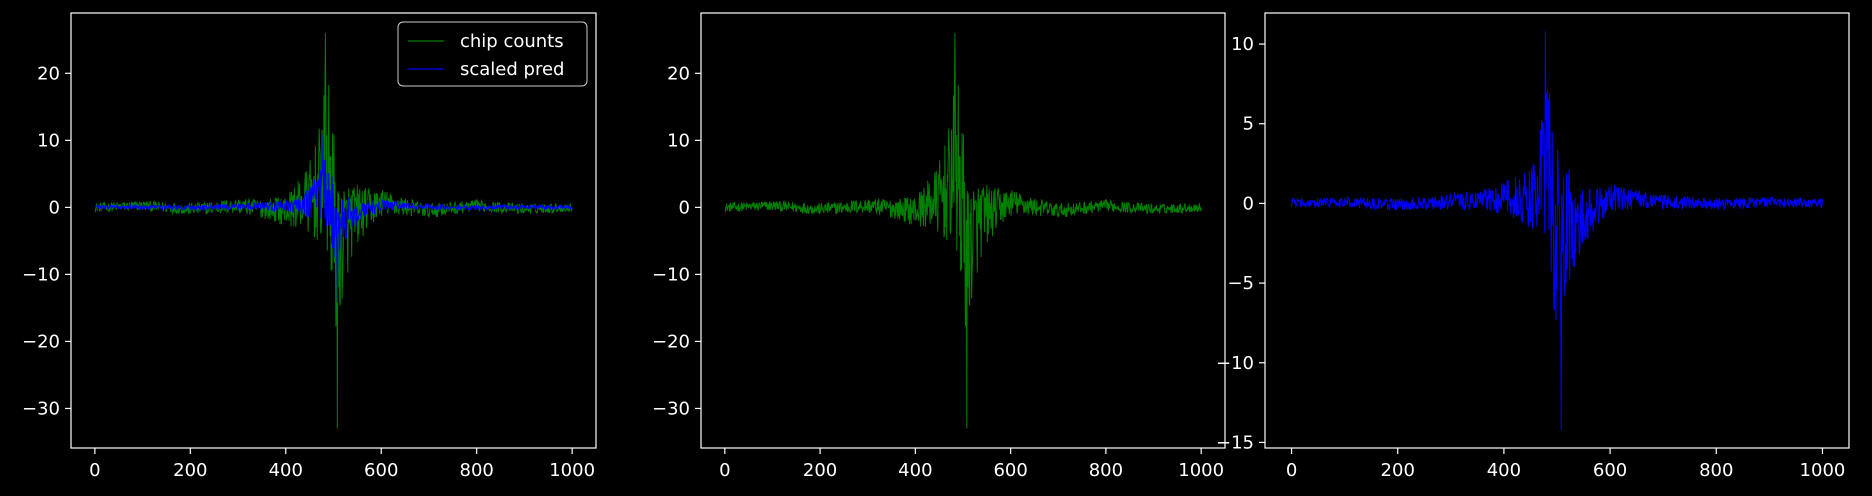  I want to click on y-tick-label: −5, so click(1240, 283).